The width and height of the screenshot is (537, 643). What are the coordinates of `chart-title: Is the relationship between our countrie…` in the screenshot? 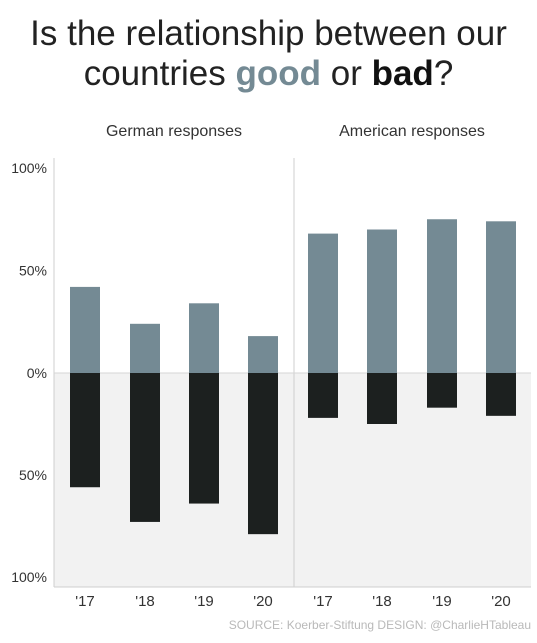 It's located at (268, 54).